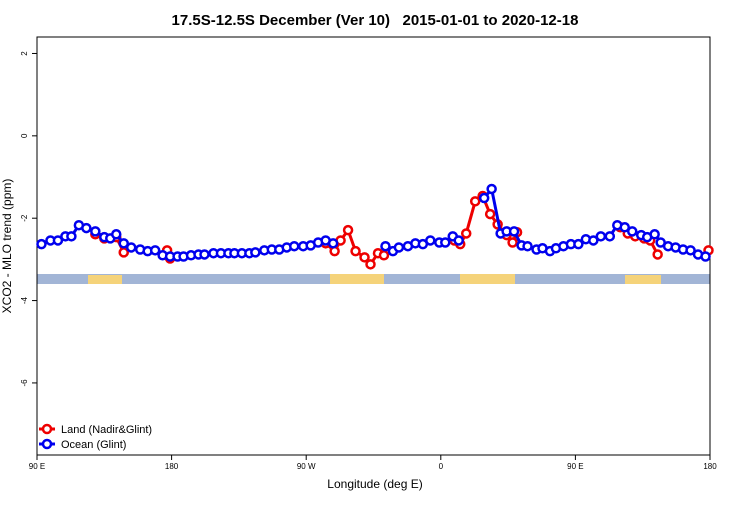  Describe the element at coordinates (24, 53) in the screenshot. I see `y-tick-label: 2` at that location.